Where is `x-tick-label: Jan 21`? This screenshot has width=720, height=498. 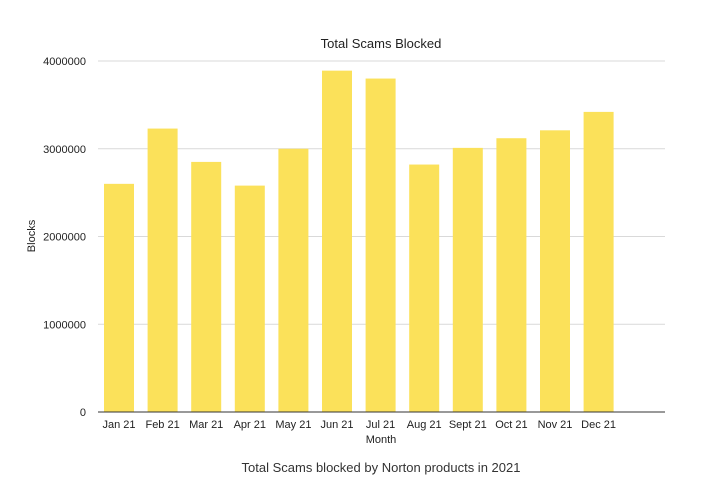
x-tick-label: Jan 21 is located at coordinates (118, 425).